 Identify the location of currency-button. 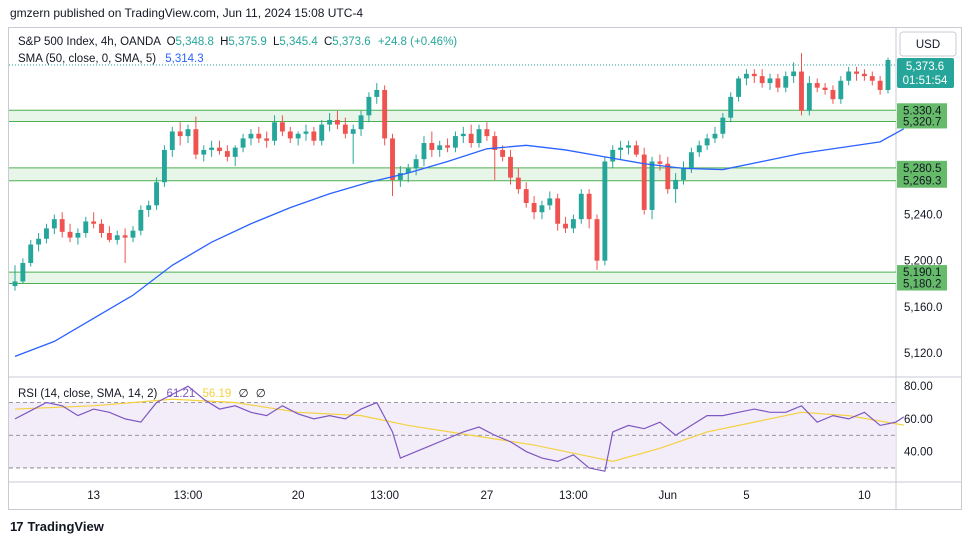
(928, 44).